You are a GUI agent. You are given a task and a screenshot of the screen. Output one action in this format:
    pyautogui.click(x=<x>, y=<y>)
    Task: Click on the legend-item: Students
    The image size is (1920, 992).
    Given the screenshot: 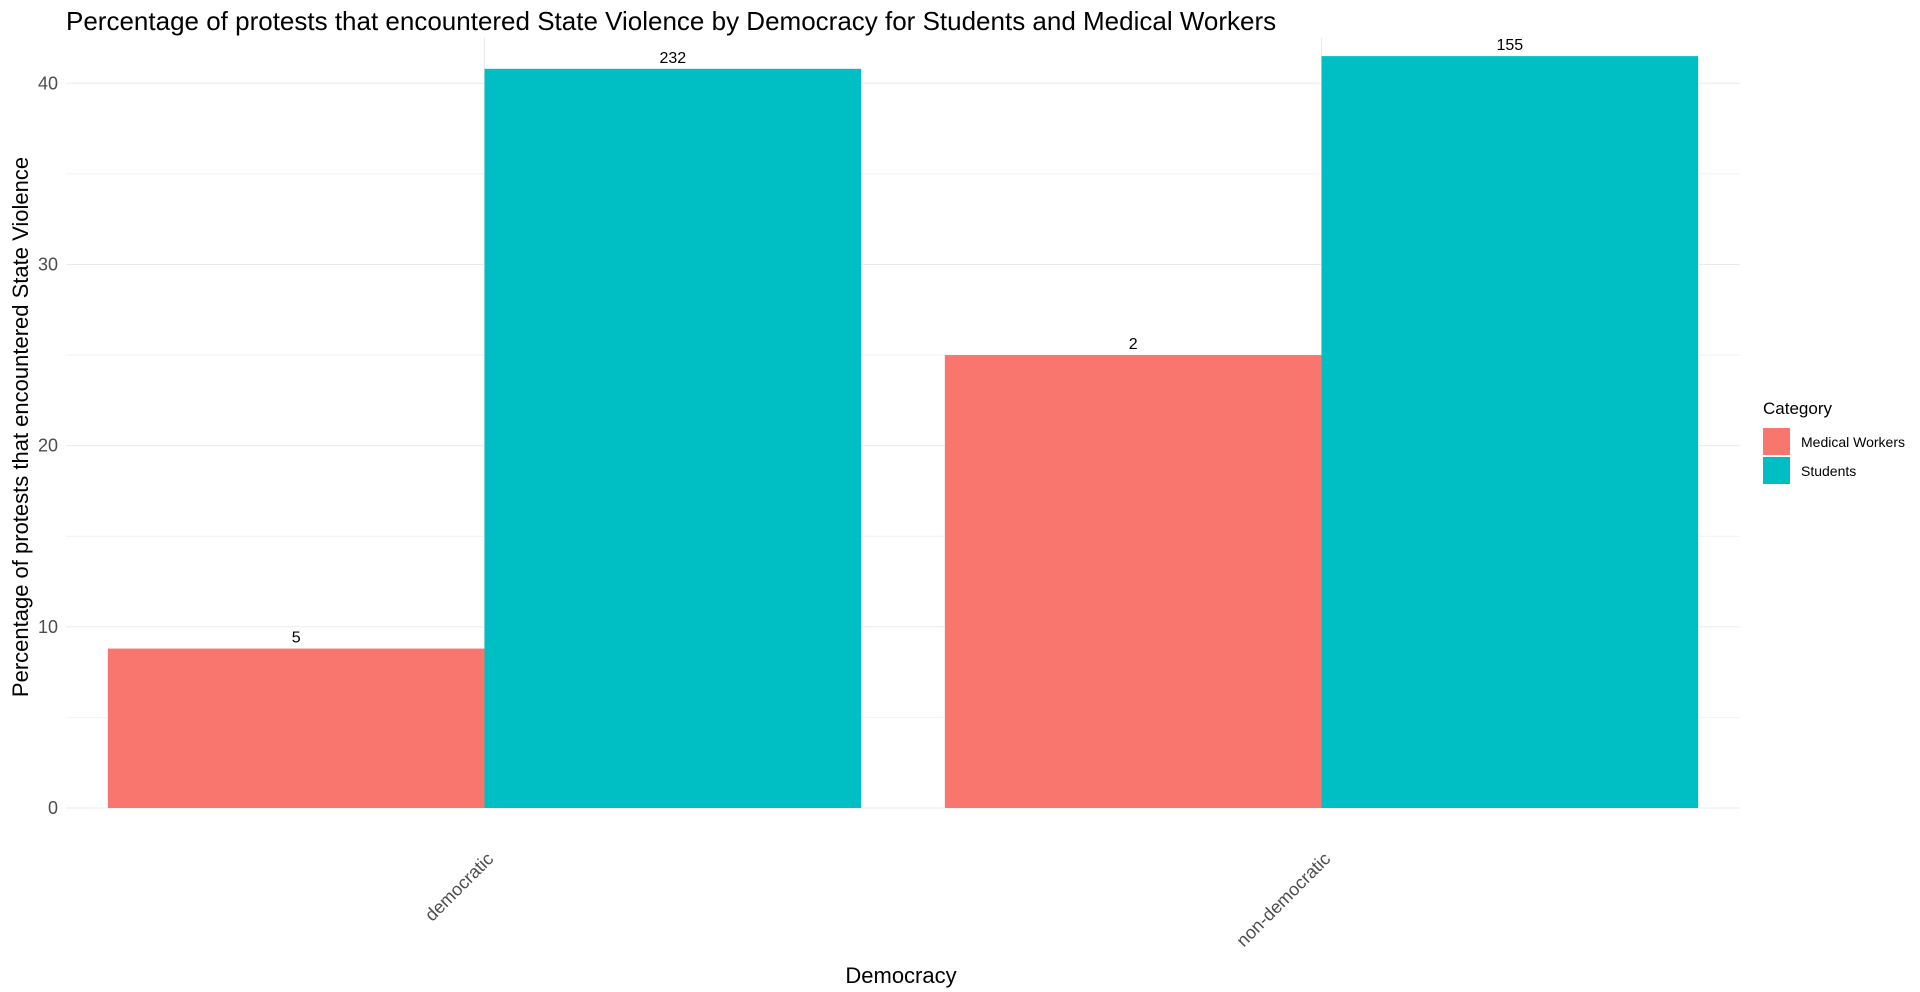 What is the action you would take?
    pyautogui.click(x=1834, y=470)
    